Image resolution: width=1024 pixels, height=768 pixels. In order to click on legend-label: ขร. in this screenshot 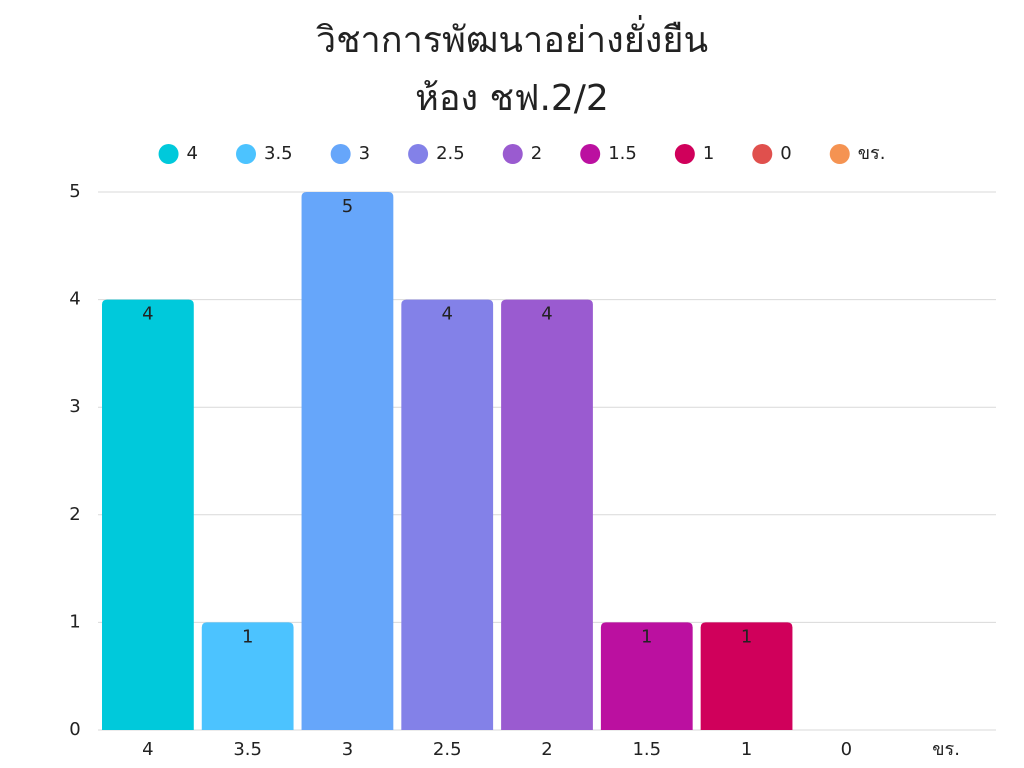, I will do `click(872, 153)`.